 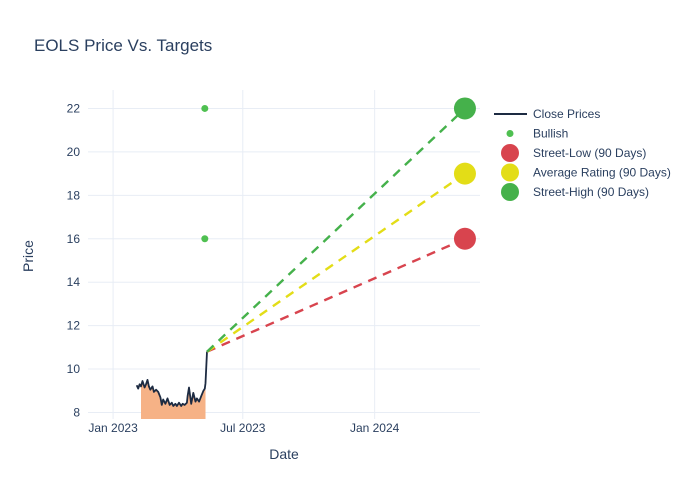 I want to click on street-high-90-days-marker, so click(x=464, y=108).